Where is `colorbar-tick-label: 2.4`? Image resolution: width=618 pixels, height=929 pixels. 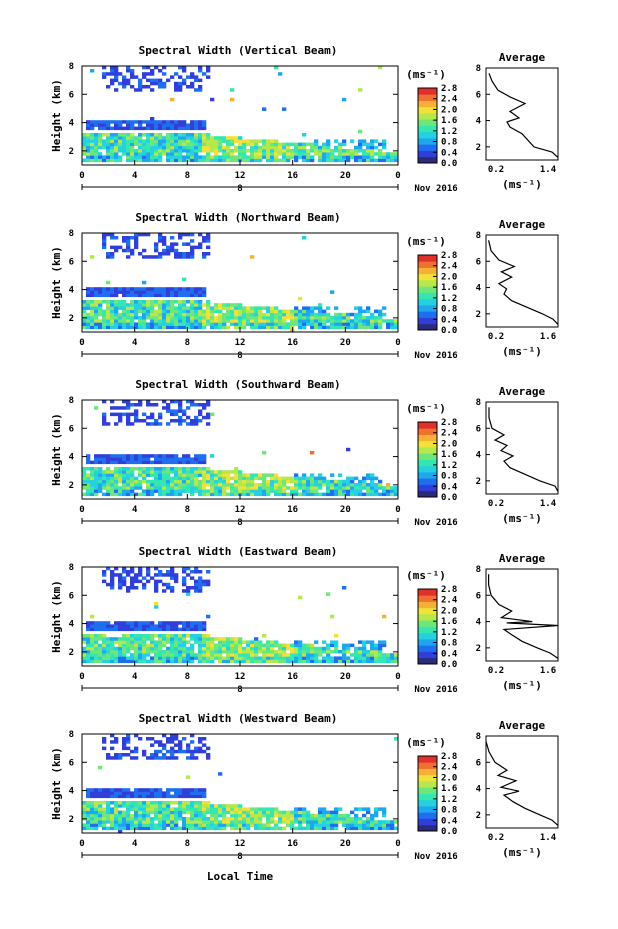 colorbar-tick-label: 2.4 is located at coordinates (449, 768).